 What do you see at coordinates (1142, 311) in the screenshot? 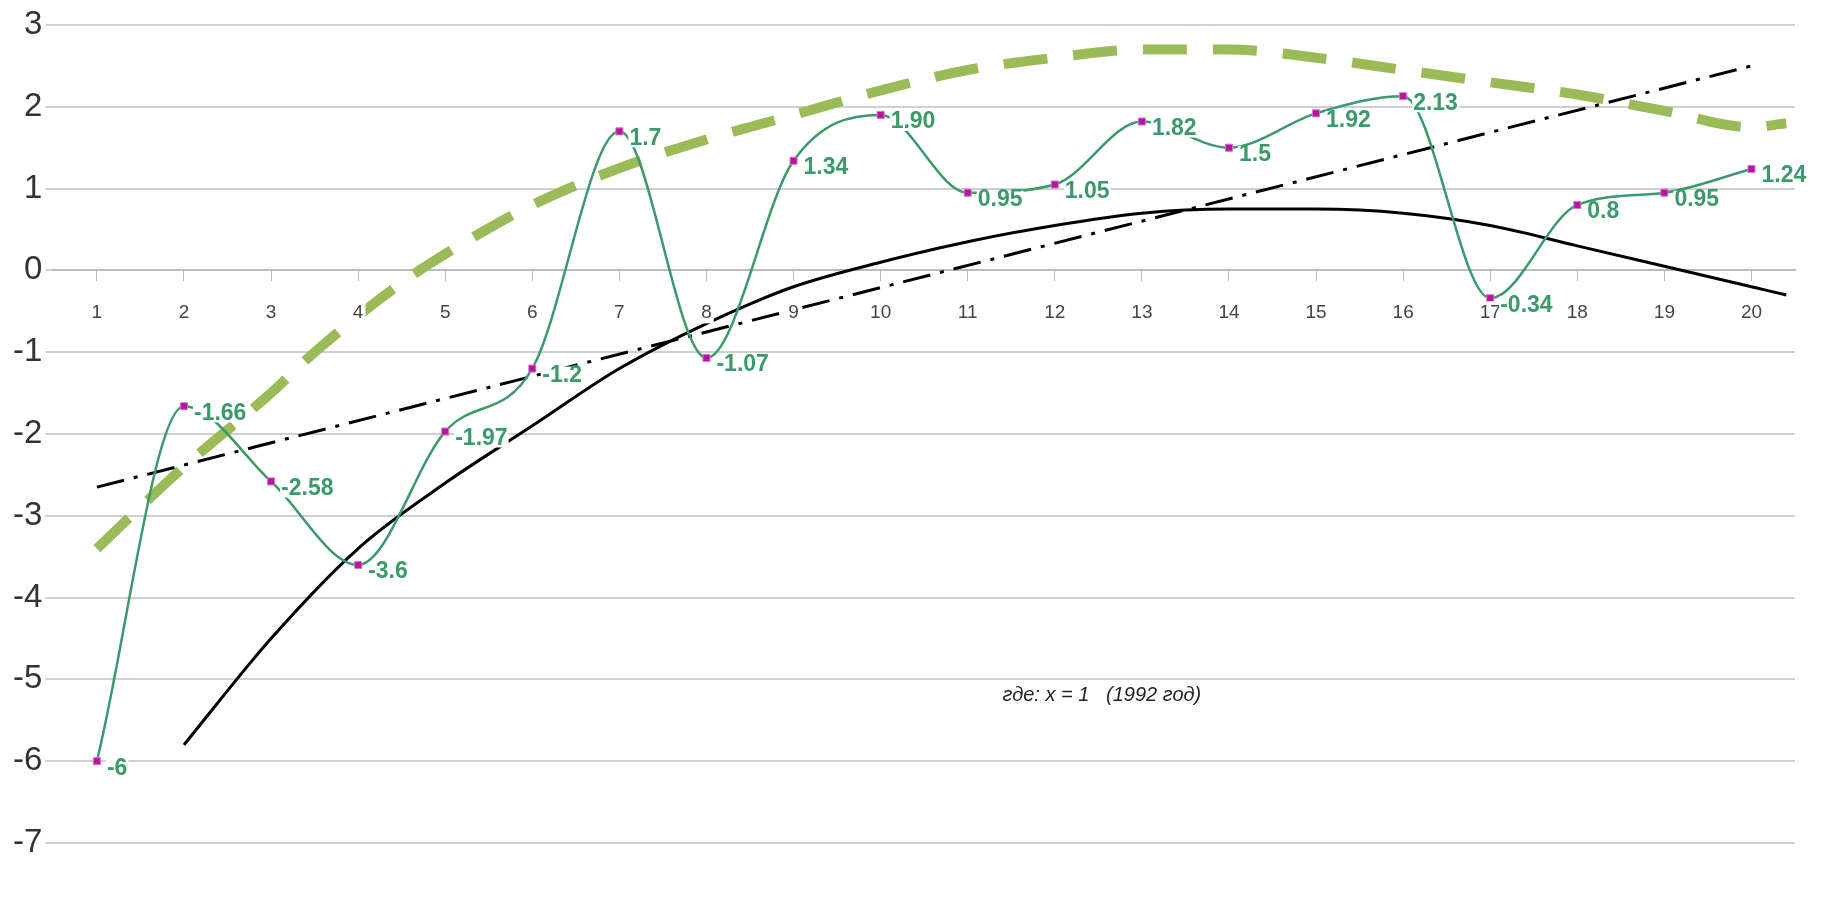
I see `x-tick-label: 13` at bounding box center [1142, 311].